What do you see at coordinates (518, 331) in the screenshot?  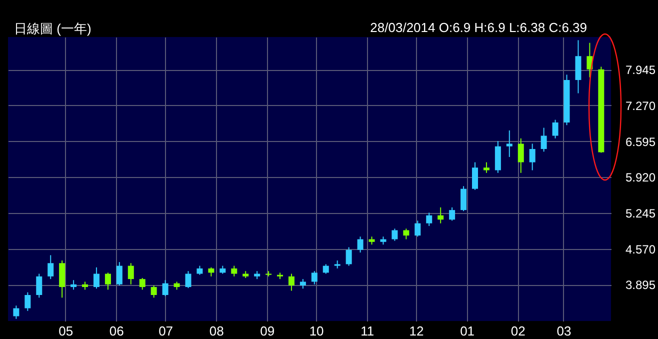 I see `x-tick-label: 02` at bounding box center [518, 331].